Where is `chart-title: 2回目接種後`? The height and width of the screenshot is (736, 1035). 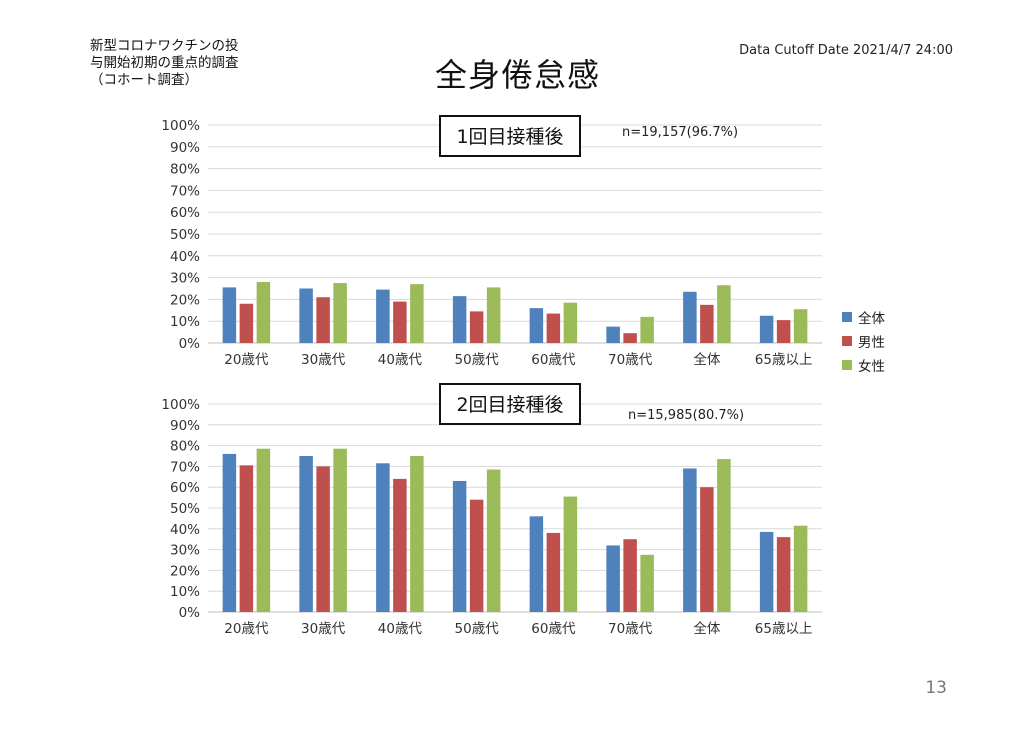 chart-title: 2回目接種後 is located at coordinates (509, 405).